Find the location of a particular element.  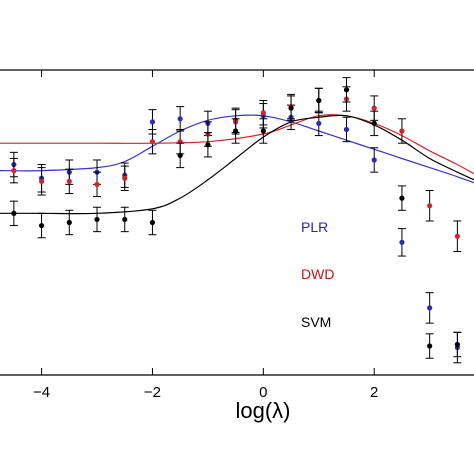

x-tick-label: 2 is located at coordinates (374, 392).